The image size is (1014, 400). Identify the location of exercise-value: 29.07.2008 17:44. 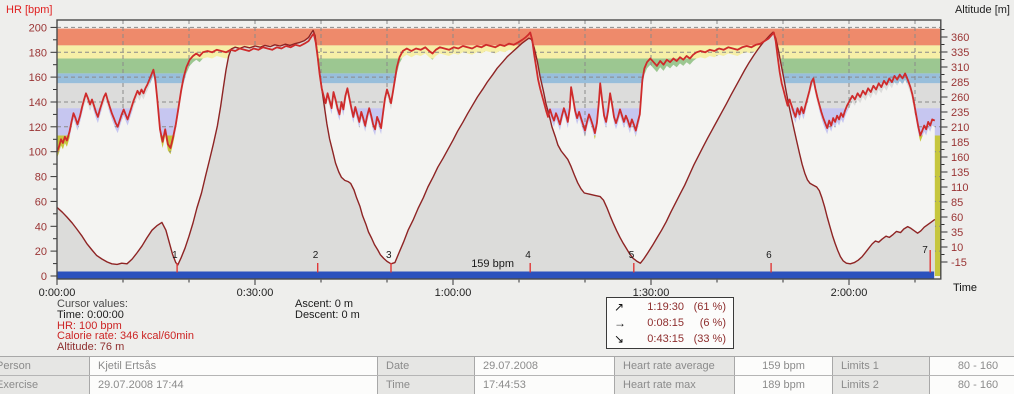
(234, 385).